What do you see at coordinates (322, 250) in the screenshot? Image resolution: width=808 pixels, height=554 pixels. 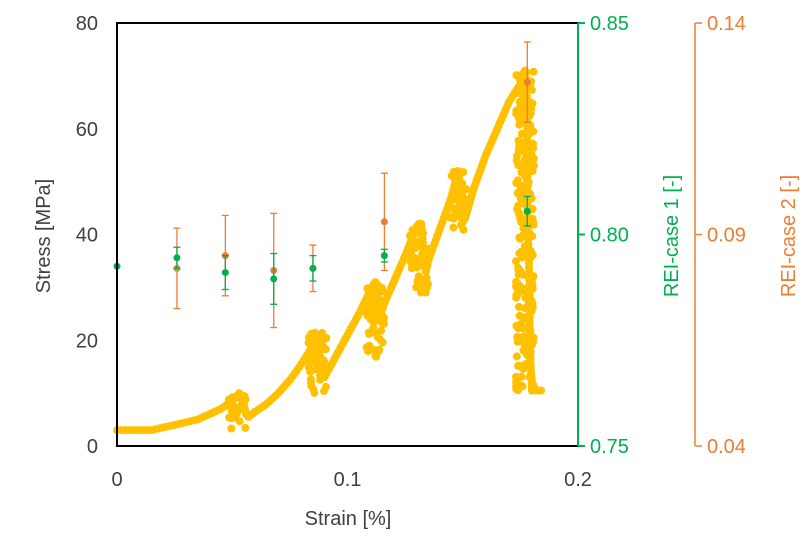 I see `rei-case1-series` at bounding box center [322, 250].